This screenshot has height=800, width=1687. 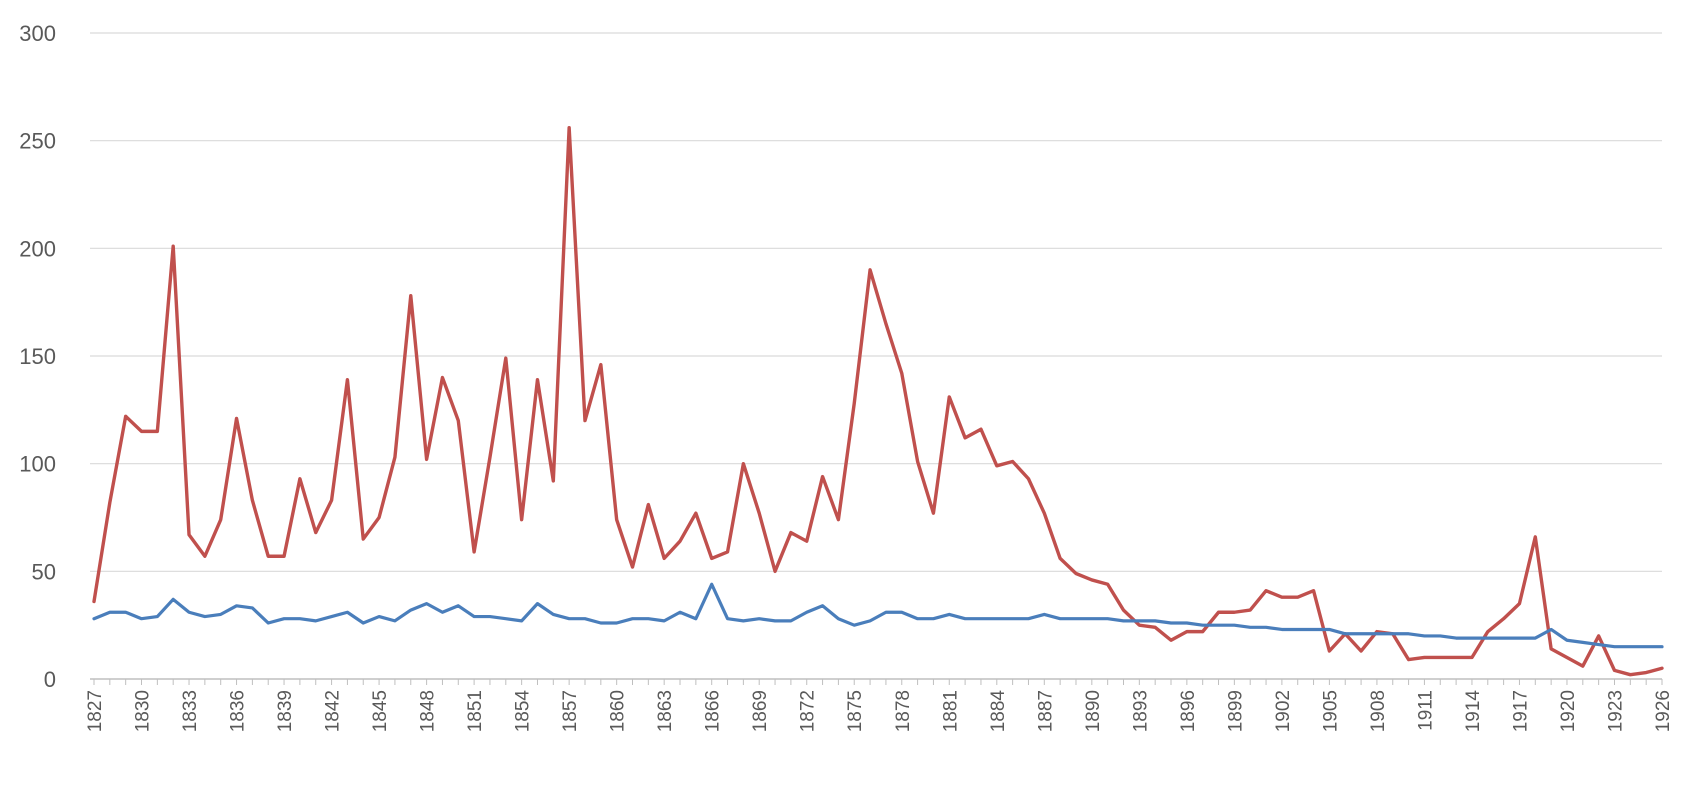 I want to click on x-tick-label: 1890, so click(x=1093, y=711).